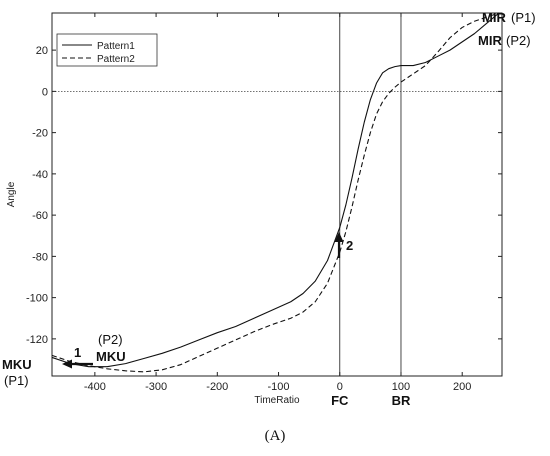  Describe the element at coordinates (45, 92) in the screenshot. I see `y-tick-label: 0` at that location.